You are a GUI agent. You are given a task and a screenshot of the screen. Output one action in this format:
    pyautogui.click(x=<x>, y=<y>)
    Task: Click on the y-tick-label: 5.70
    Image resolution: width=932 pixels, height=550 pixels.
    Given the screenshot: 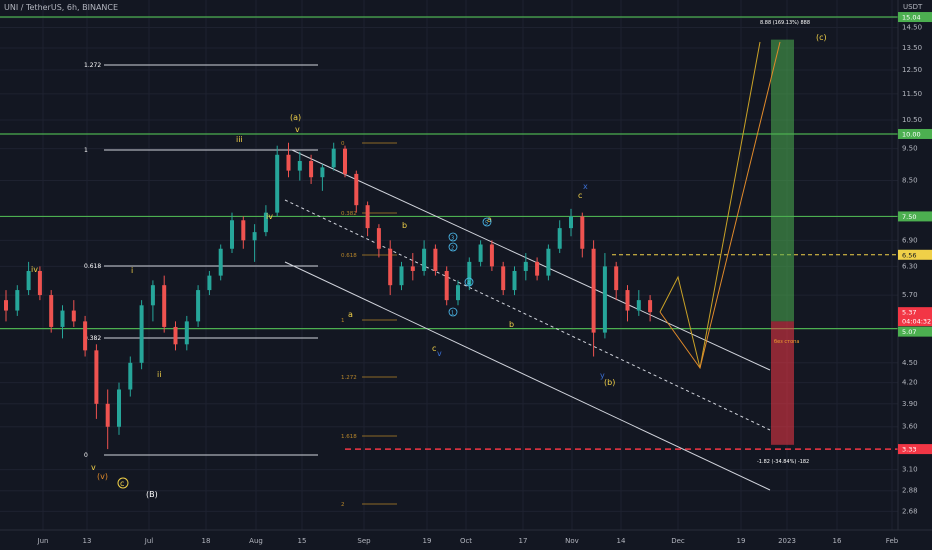 What is the action you would take?
    pyautogui.click(x=910, y=295)
    